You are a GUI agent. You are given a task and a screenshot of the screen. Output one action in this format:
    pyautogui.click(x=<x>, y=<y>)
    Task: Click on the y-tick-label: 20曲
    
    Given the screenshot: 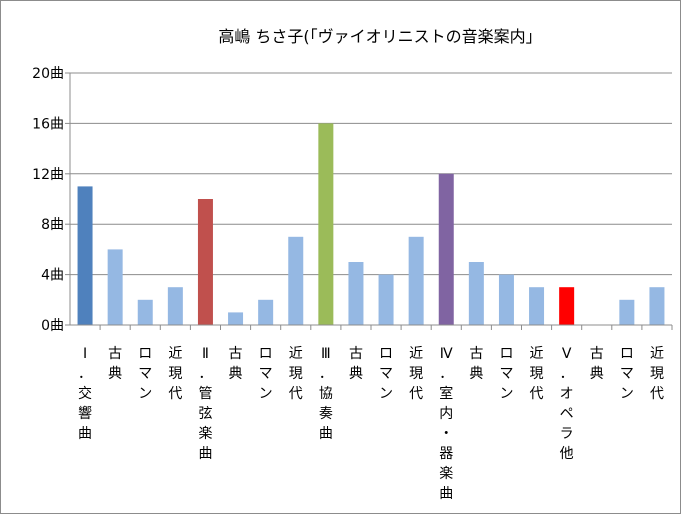 What is the action you would take?
    pyautogui.click(x=48, y=74)
    